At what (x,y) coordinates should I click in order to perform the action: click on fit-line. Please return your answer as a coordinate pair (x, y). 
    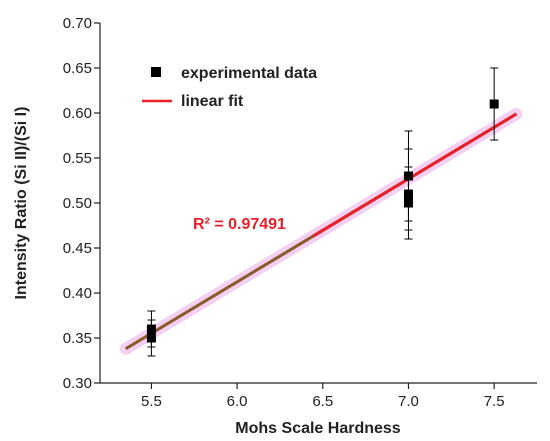
    Looking at the image, I should click on (414, 175).